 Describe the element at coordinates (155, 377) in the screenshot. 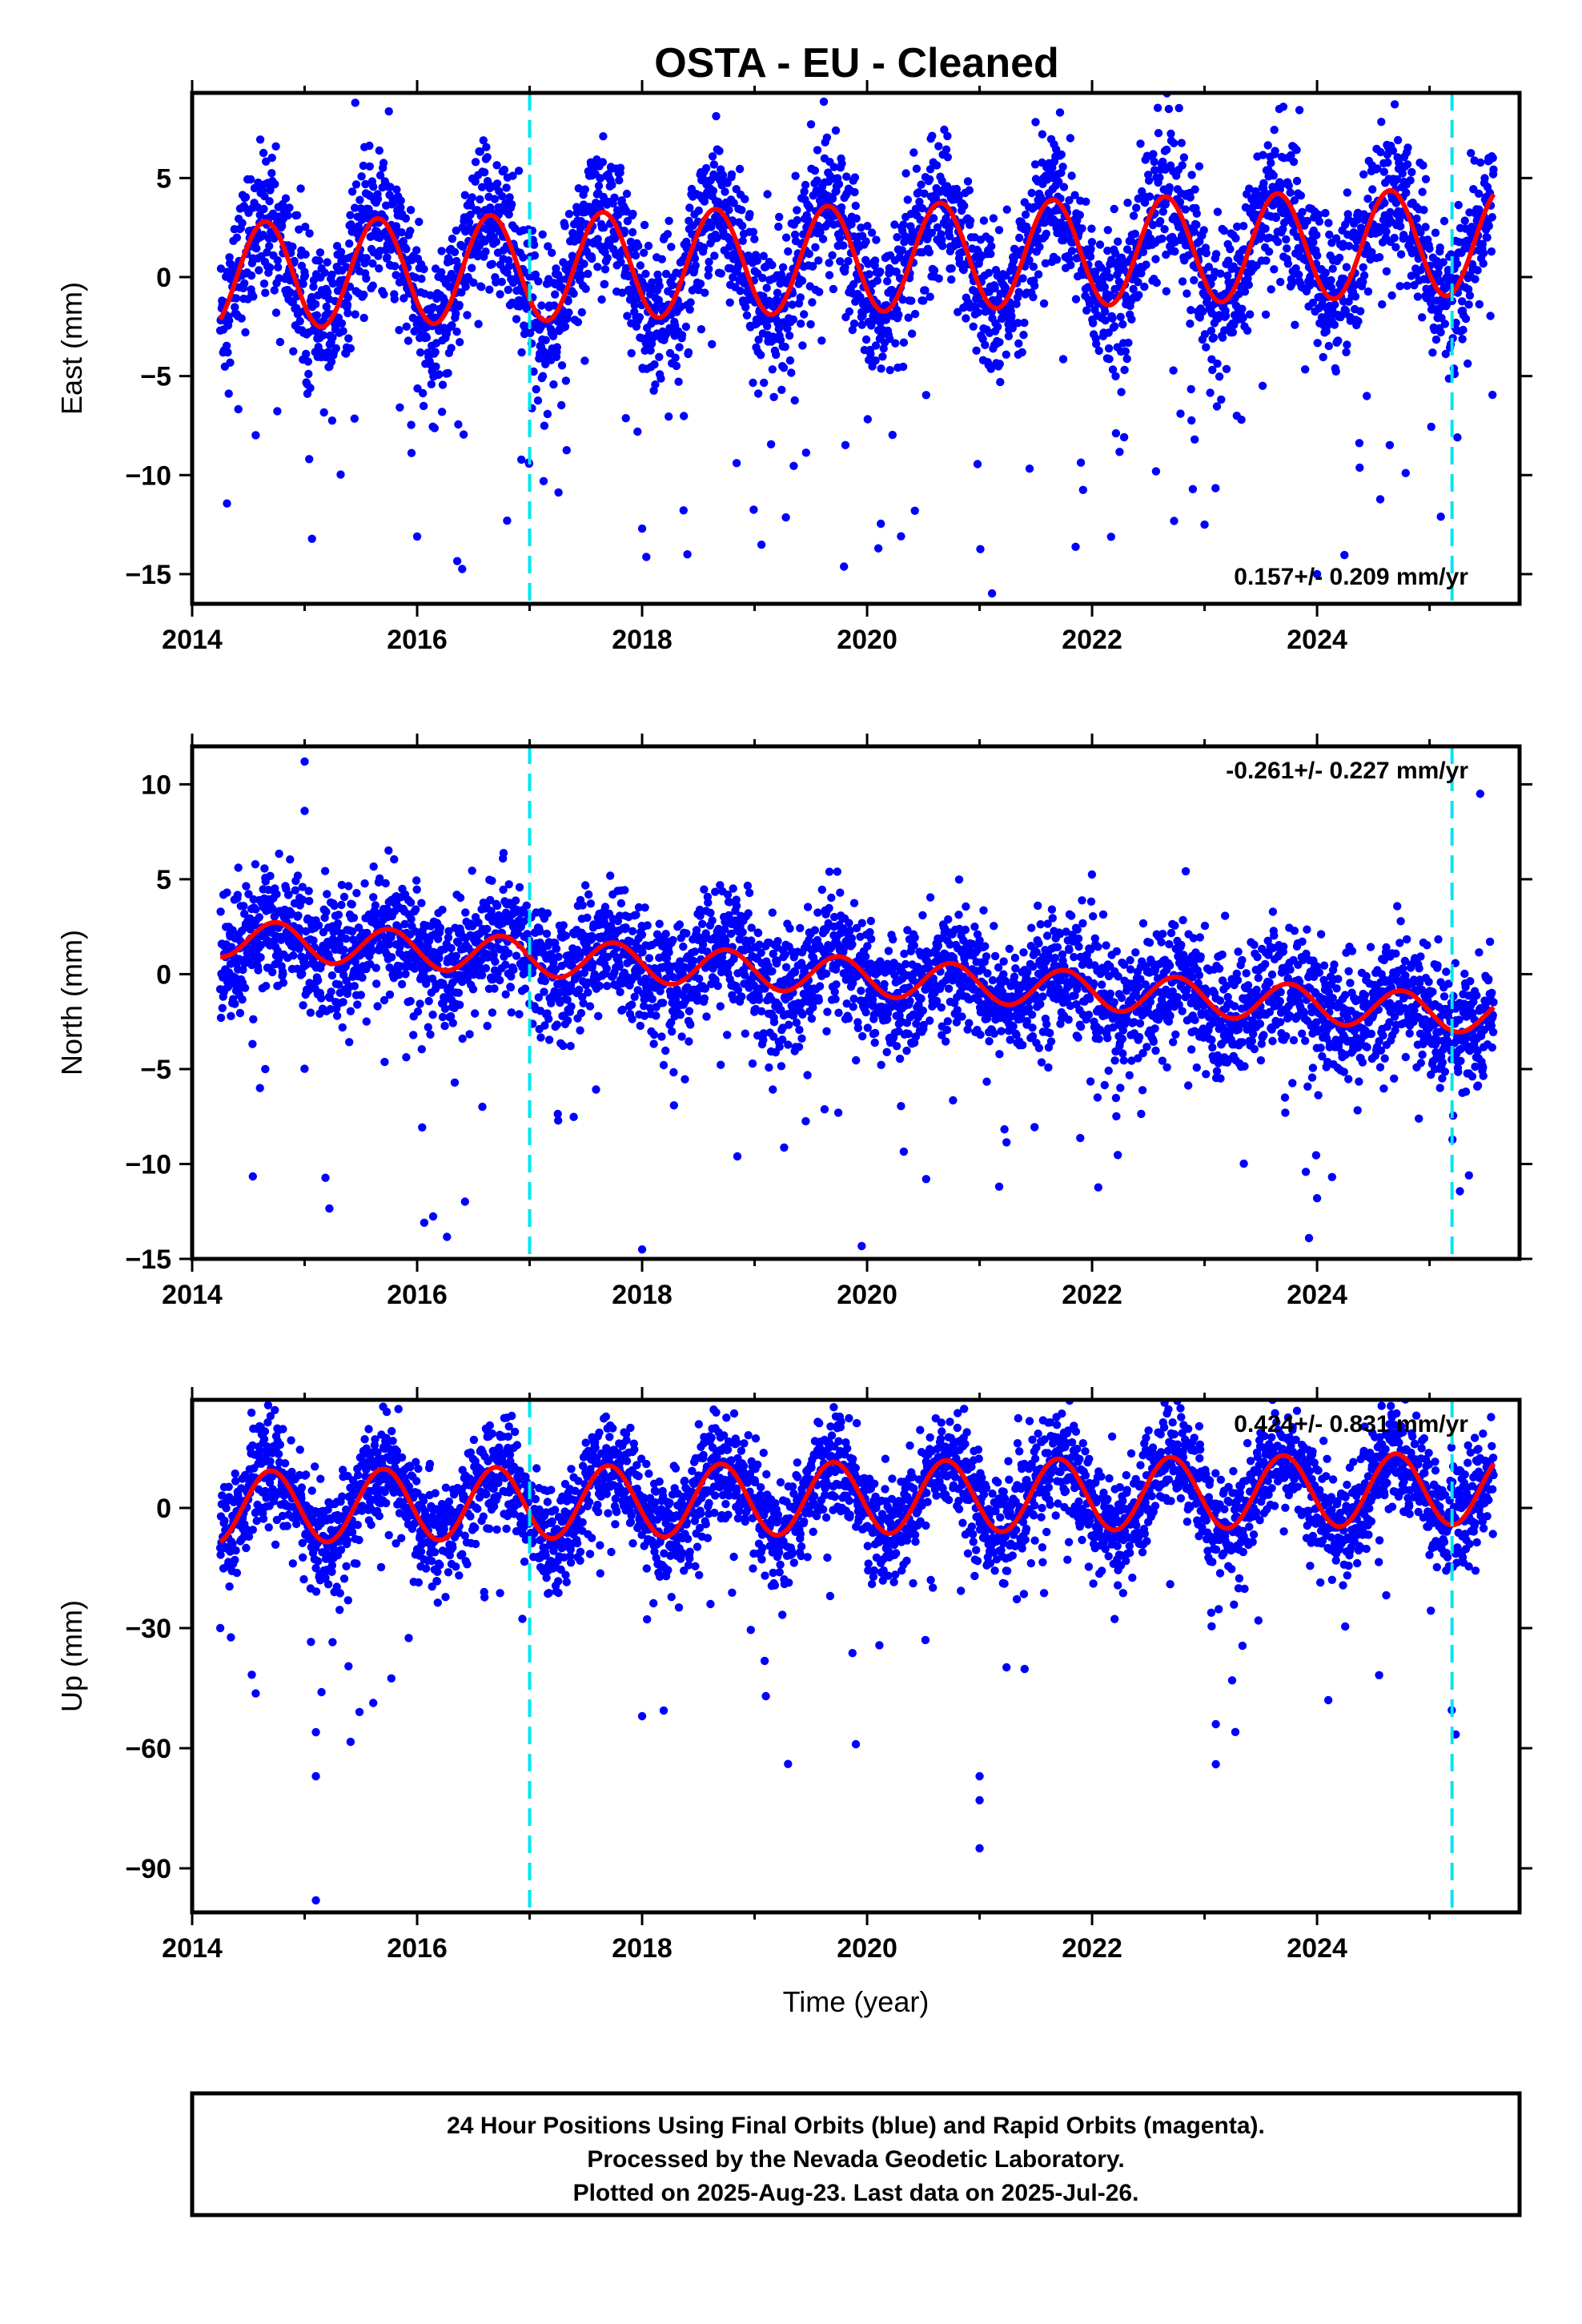

I see `east-ytick-label: −5` at that location.